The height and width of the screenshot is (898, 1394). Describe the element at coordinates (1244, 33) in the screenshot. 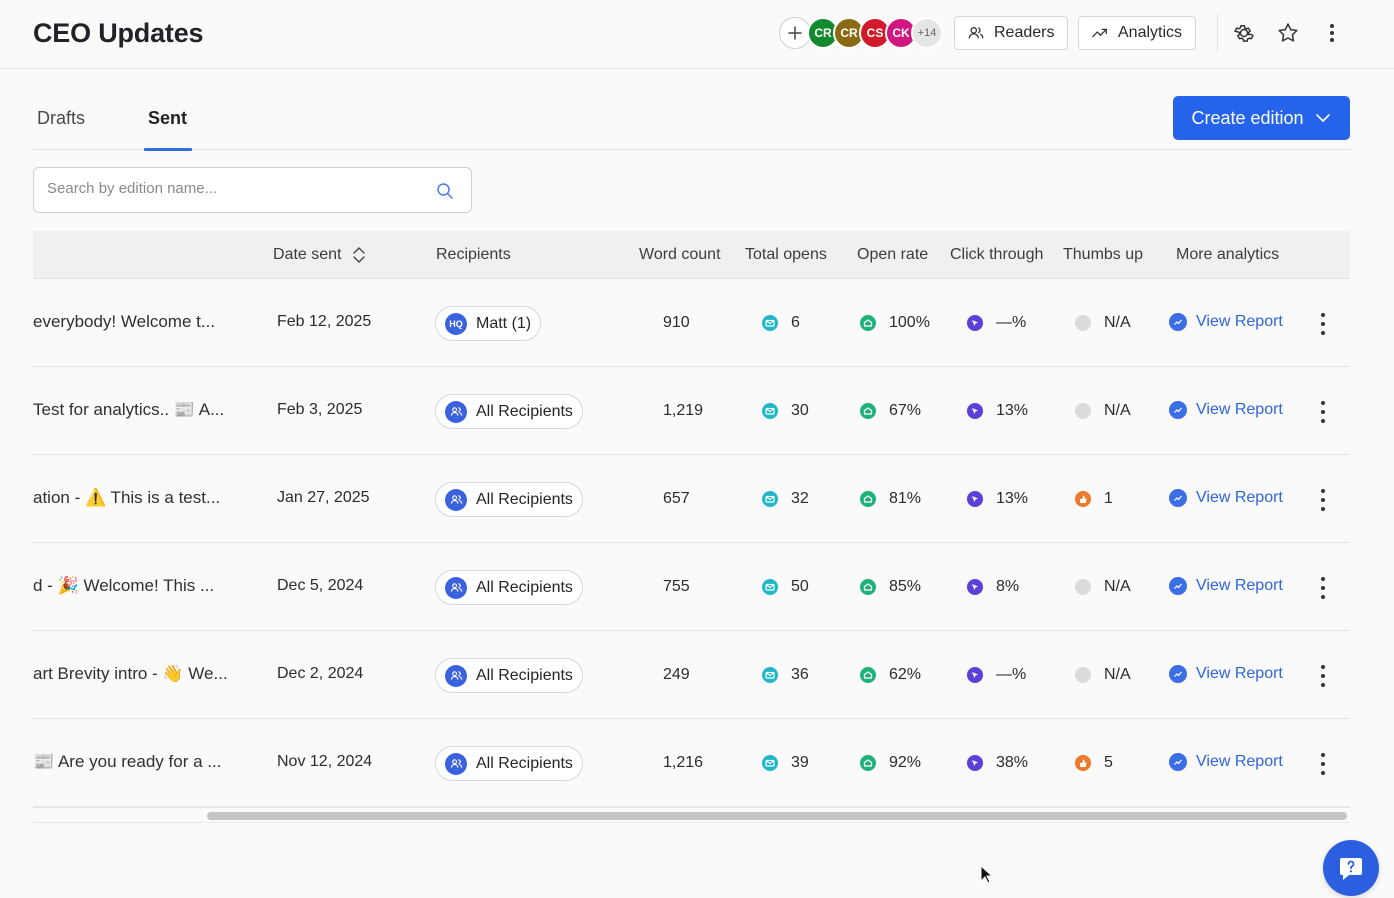

I see `settings-gear-icon` at that location.